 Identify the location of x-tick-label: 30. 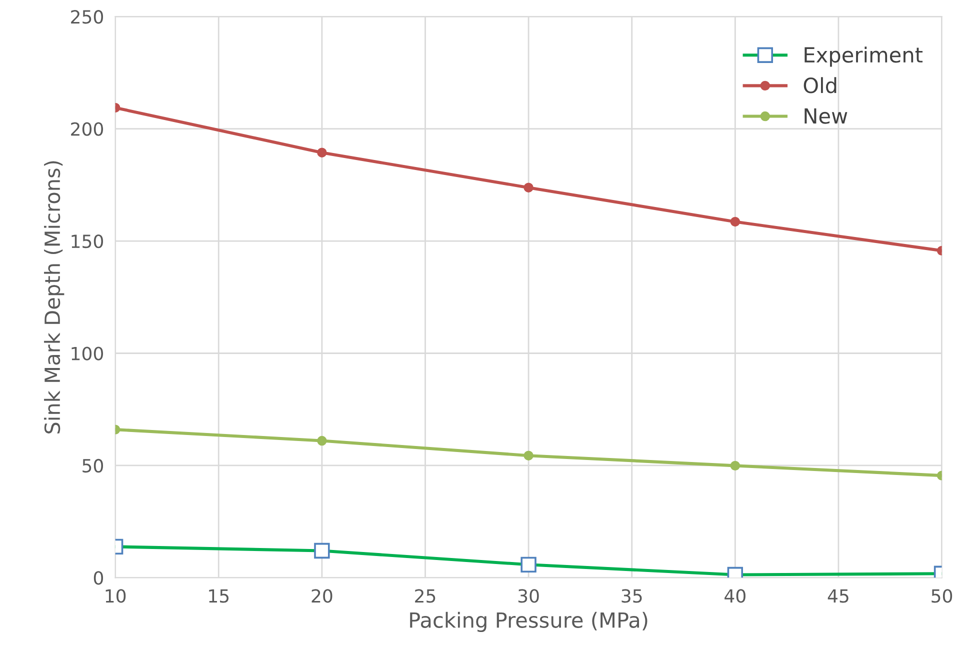
(528, 596).